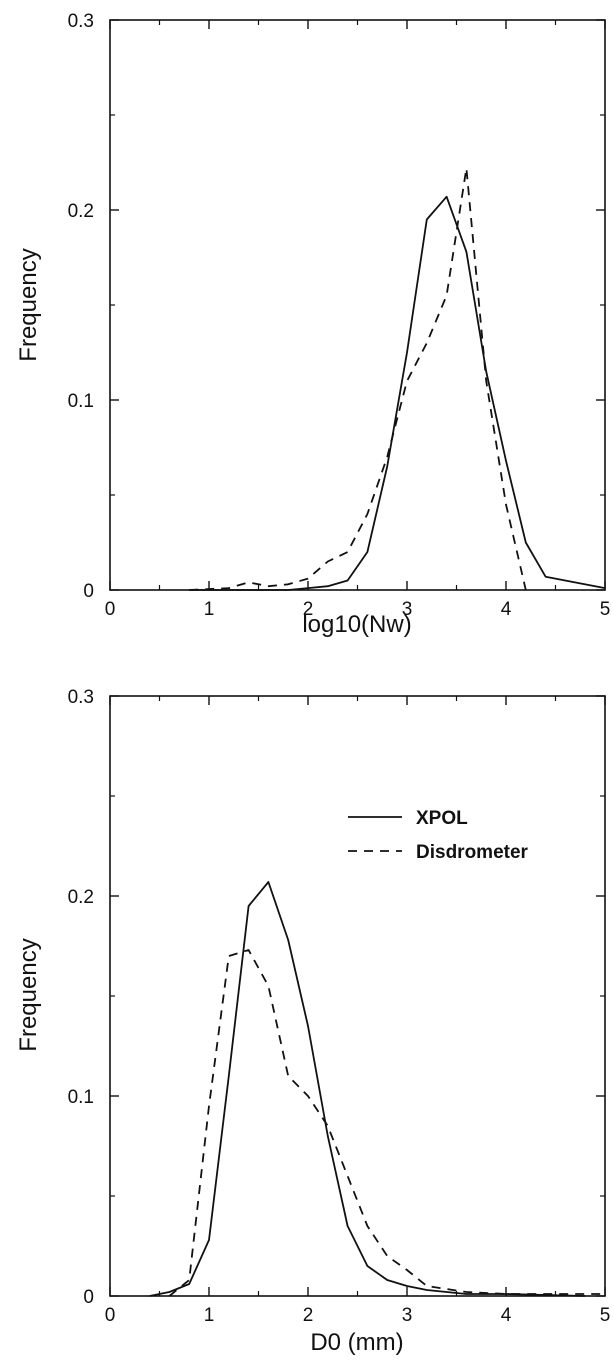 The height and width of the screenshot is (1364, 614). I want to click on x-axis-title: log10(Nw), so click(356, 624).